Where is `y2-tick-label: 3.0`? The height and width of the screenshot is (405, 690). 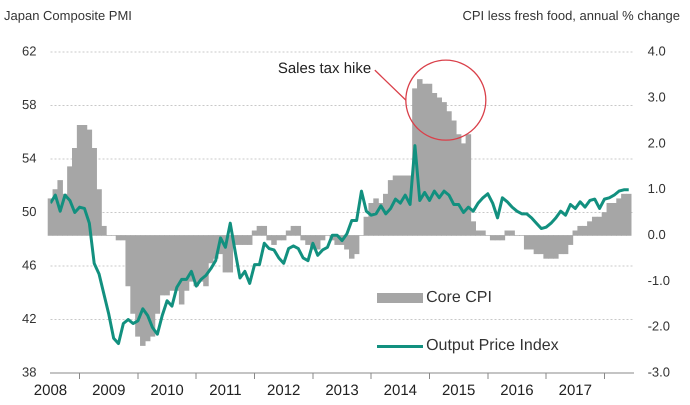
y2-tick-label: 3.0 is located at coordinates (657, 96).